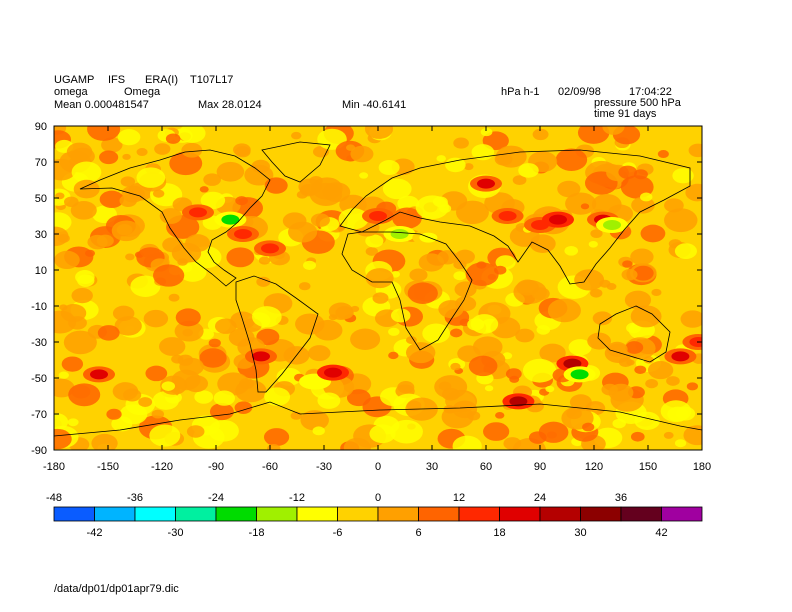 This screenshot has height=612, width=792. Describe the element at coordinates (41, 235) in the screenshot. I see `y-tick-label: 30` at that location.